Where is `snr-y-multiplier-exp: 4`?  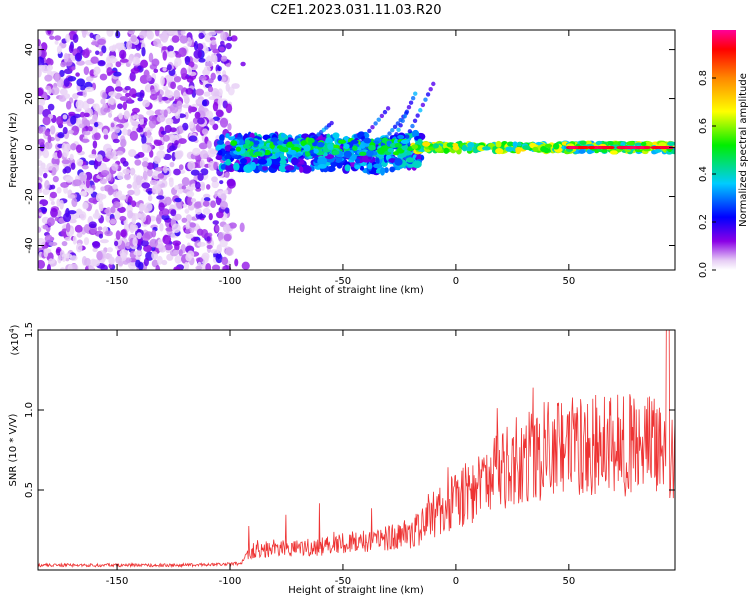
snr-y-multiplier-exp: 4 is located at coordinates (12, 330).